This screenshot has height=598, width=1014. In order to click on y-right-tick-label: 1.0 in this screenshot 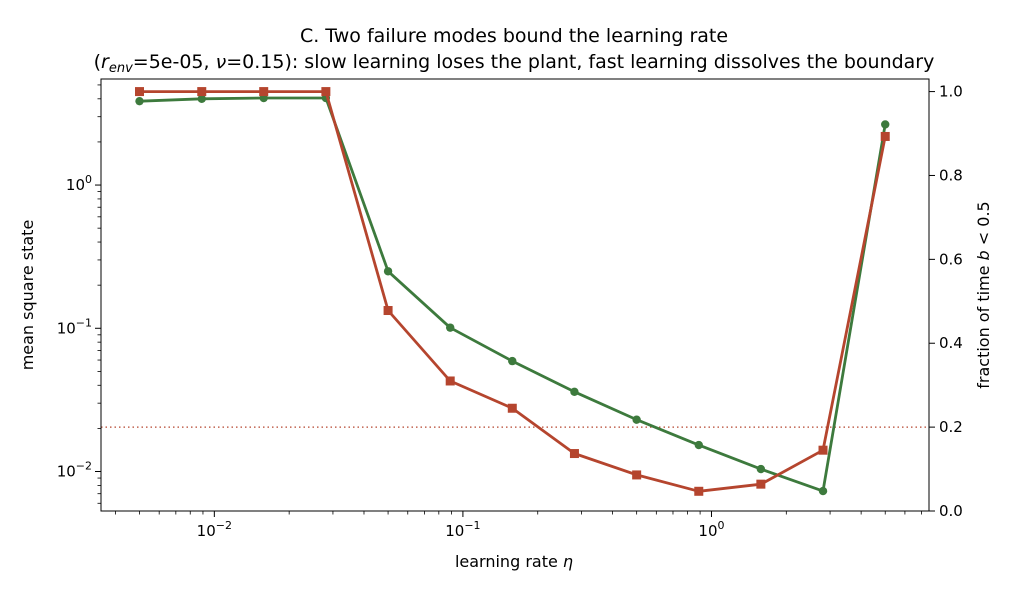, I will do `click(951, 92)`.